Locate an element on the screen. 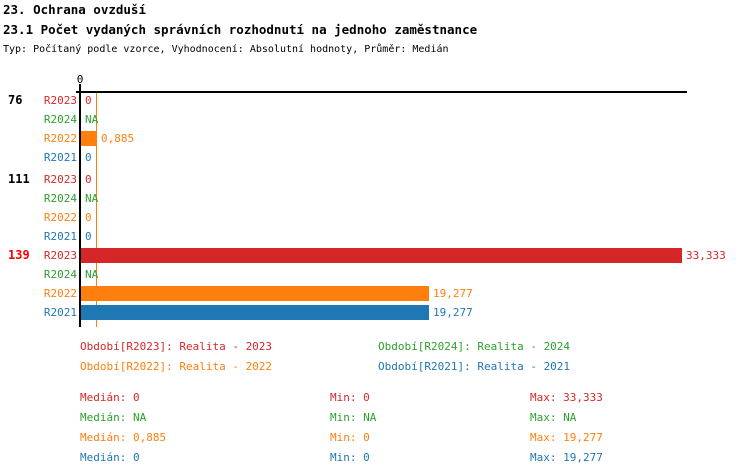 Image resolution: width=750 pixels, height=476 pixels. stat-median: Medián: 0,885 is located at coordinates (123, 437).